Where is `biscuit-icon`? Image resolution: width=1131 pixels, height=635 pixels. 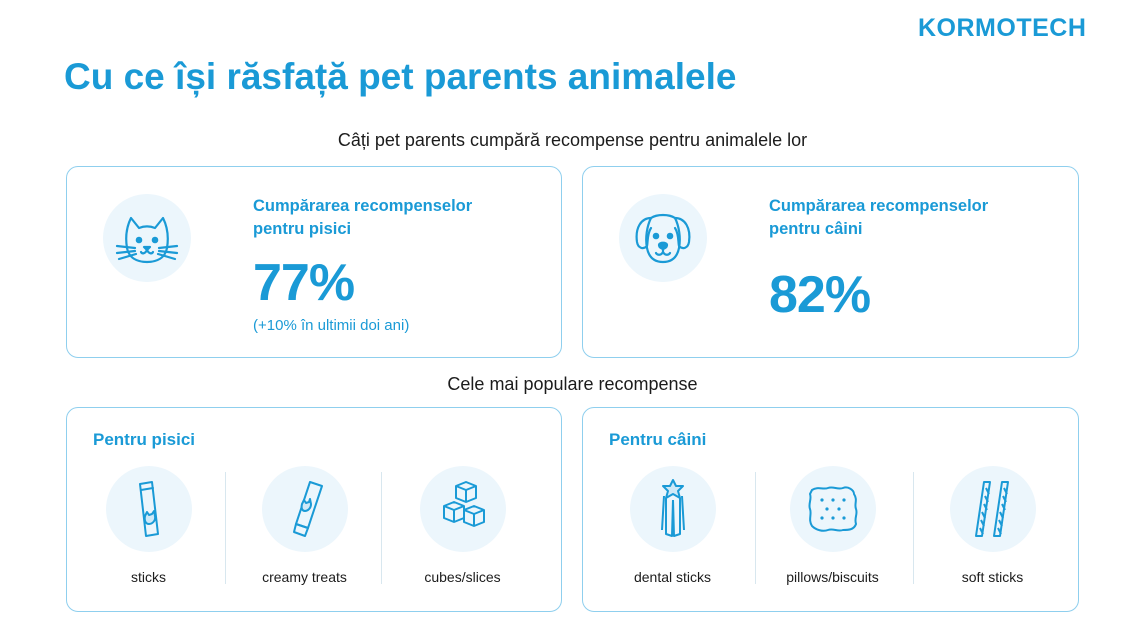
biscuit-icon is located at coordinates (833, 509).